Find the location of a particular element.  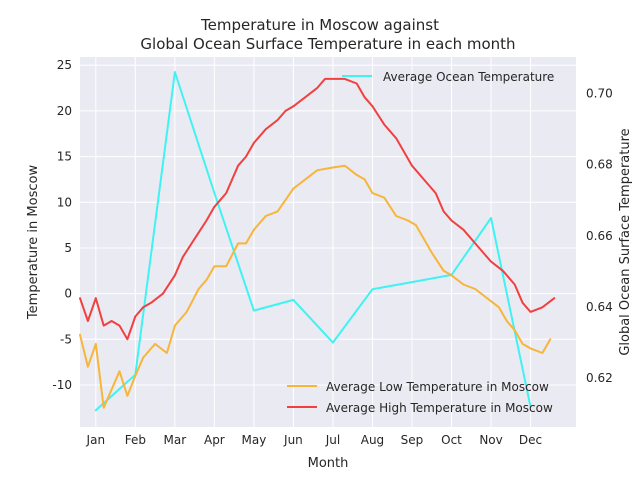

y-right-tick-label: 0.62 is located at coordinates (599, 378).